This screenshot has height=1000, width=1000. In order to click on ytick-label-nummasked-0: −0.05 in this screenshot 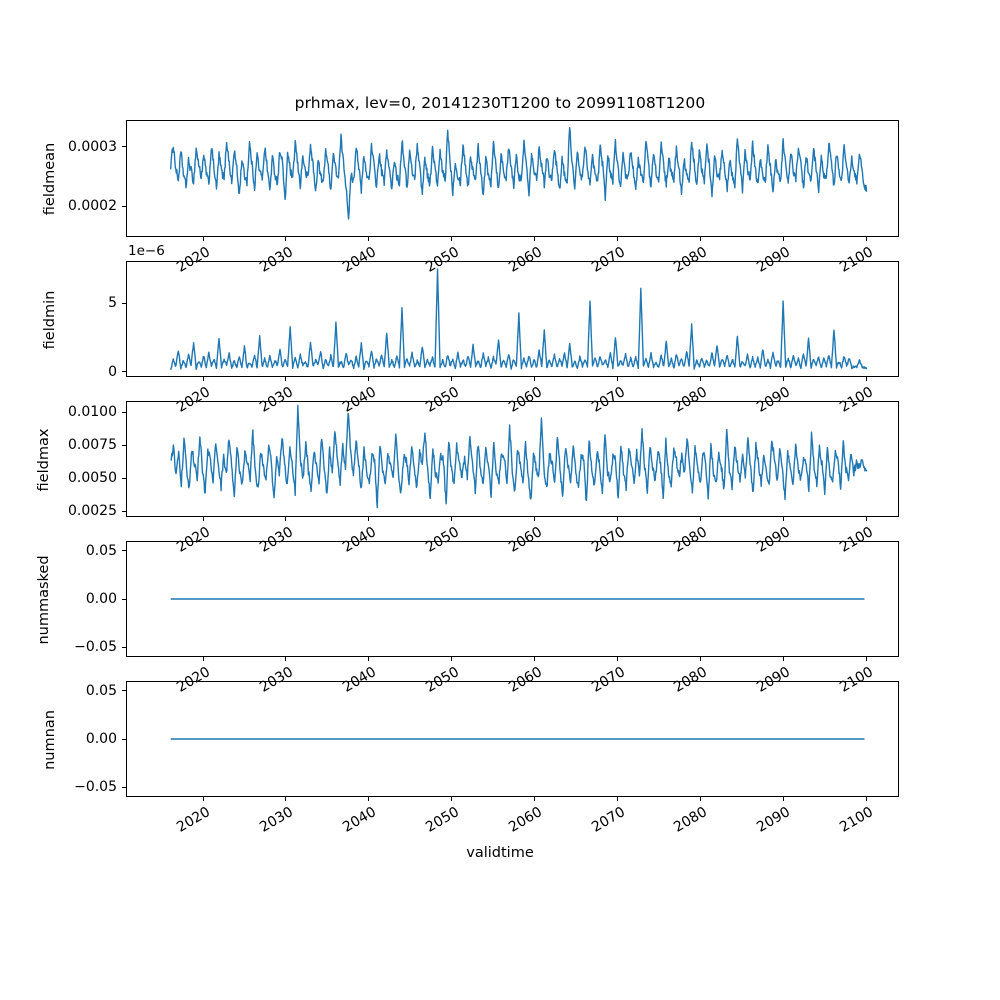, I will do `click(95, 647)`.